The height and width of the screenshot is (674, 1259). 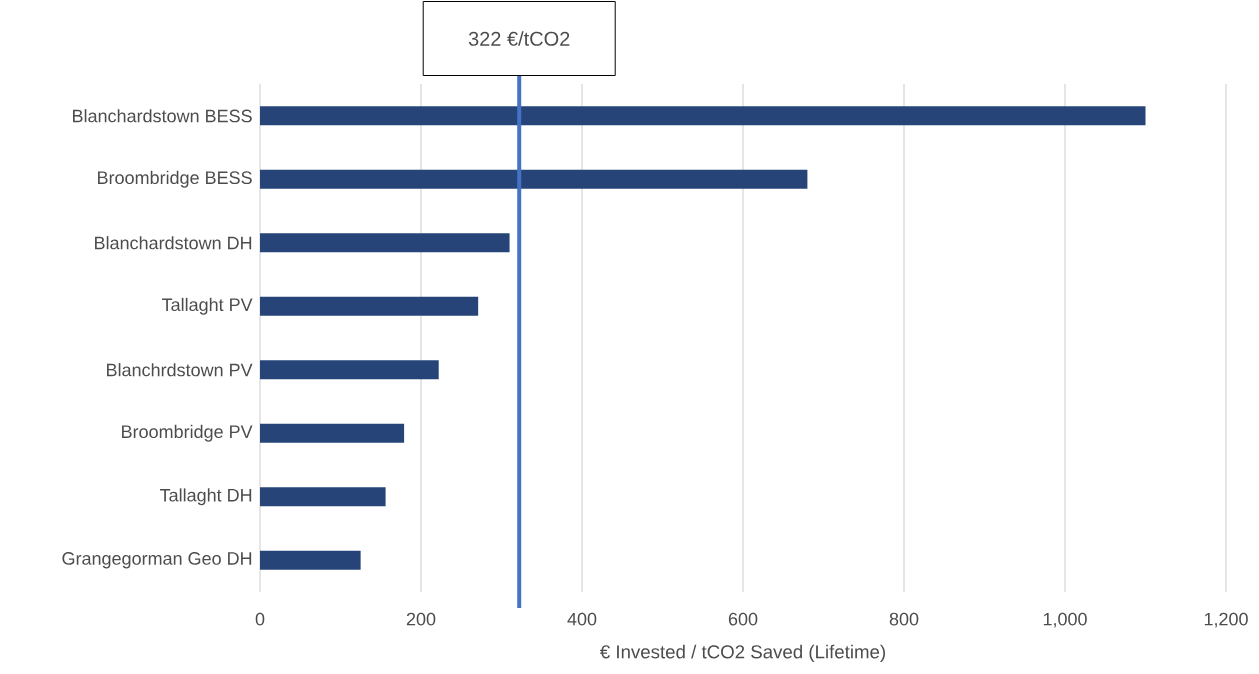 What do you see at coordinates (582, 619) in the screenshot?
I see `x-tick-label: 400` at bounding box center [582, 619].